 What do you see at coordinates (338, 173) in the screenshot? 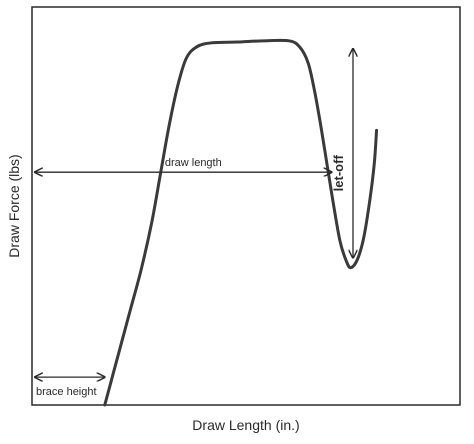
I see `let-off-label: let-off` at bounding box center [338, 173].